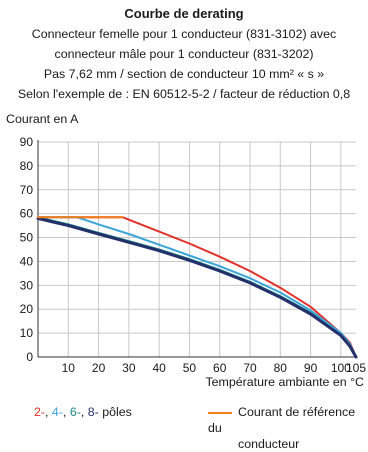 The width and height of the screenshot is (368, 452). I want to click on x-tick-label-20: 20, so click(99, 368).